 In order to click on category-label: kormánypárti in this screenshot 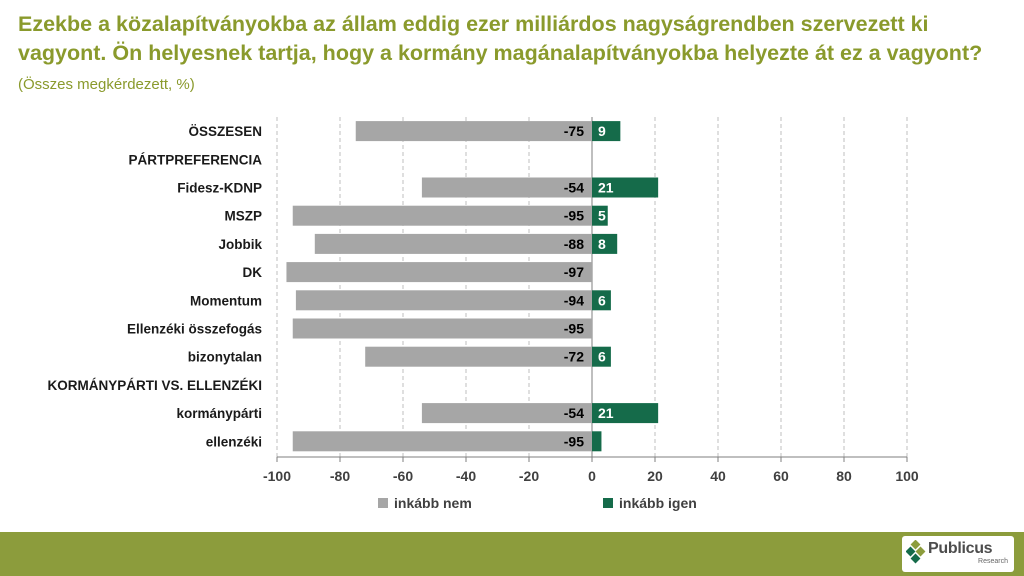, I will do `click(219, 413)`.